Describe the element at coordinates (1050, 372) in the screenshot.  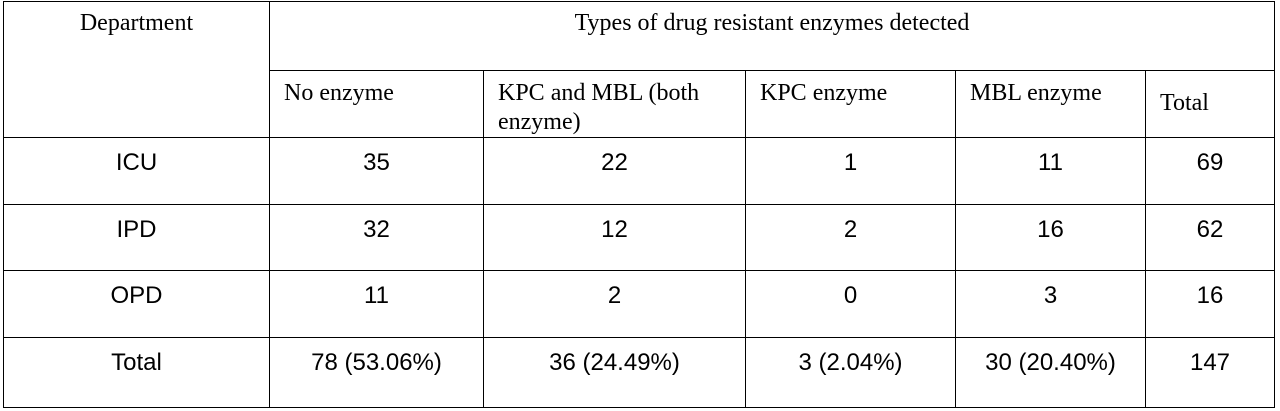
I see `table-cell: 30 (20.40%)` at that location.